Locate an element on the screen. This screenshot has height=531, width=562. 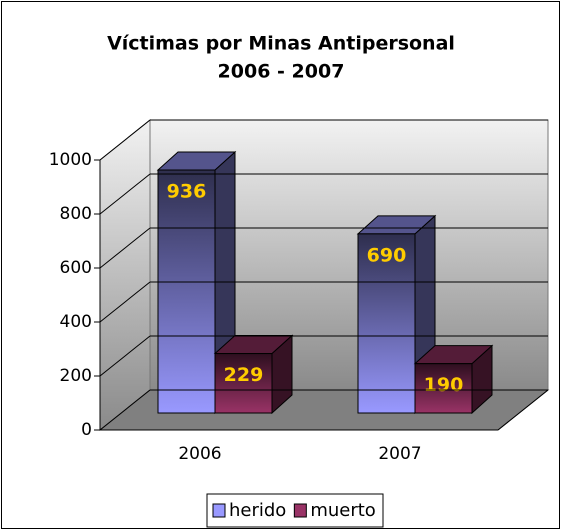
y-tick-label: 200 is located at coordinates (76, 376).